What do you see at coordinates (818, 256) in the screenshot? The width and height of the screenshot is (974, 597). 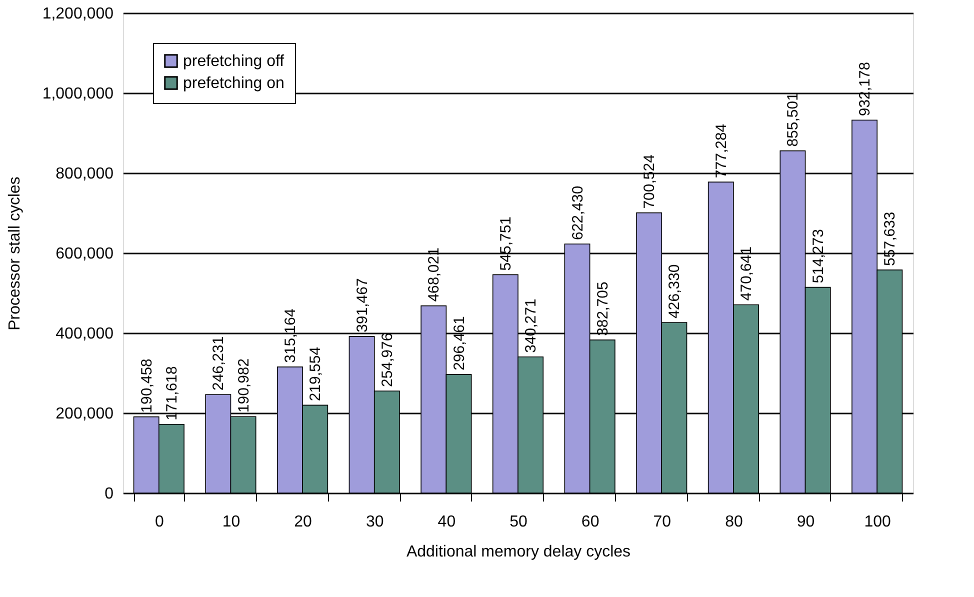 I see `data-label: 514,273` at bounding box center [818, 256].